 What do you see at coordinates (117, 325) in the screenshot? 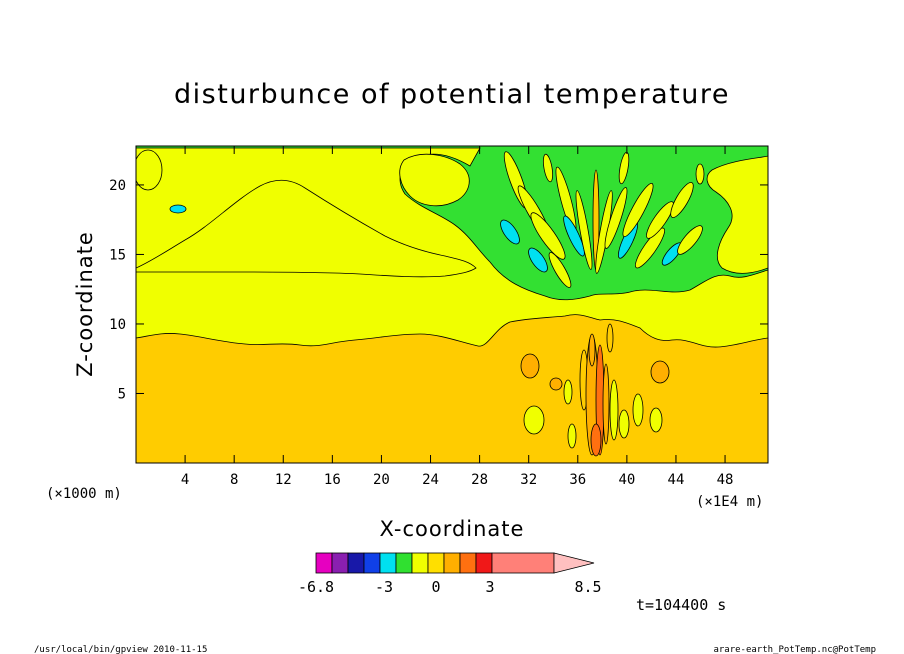
I see `y-tick-label: 10` at bounding box center [117, 325].